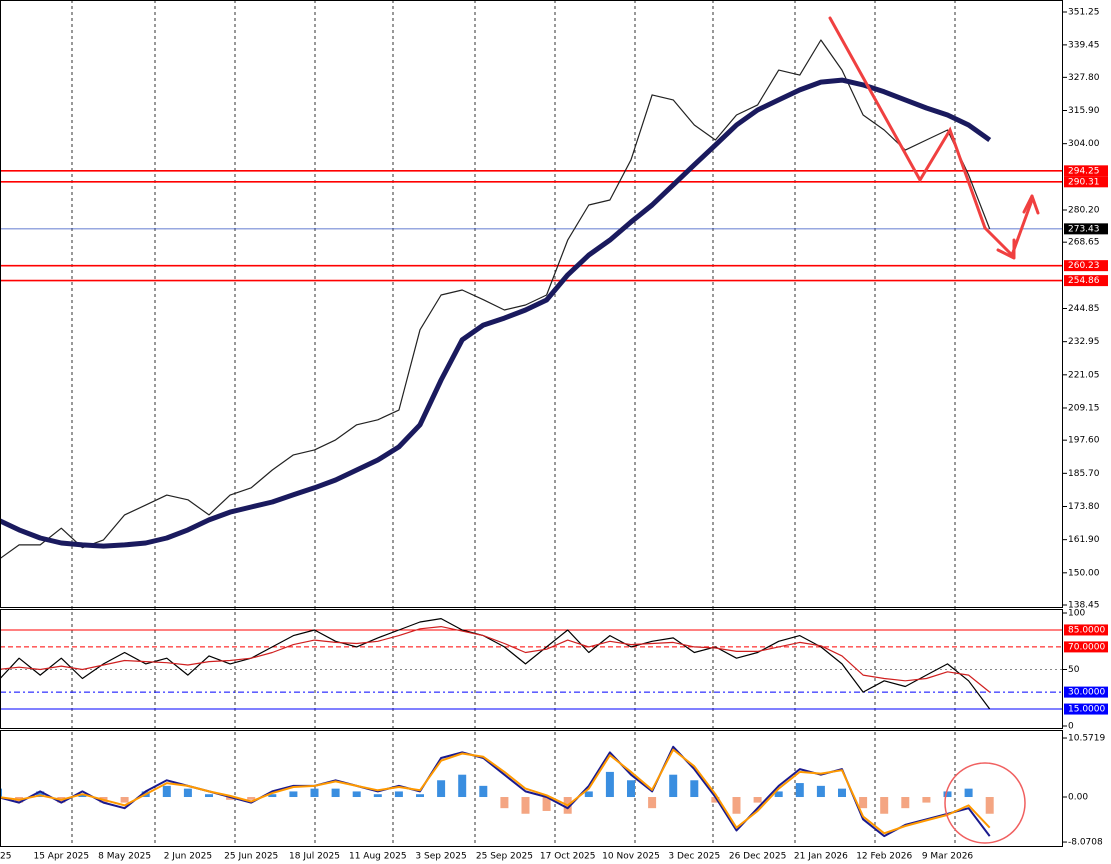 Image resolution: width=1111 pixels, height=864 pixels. I want to click on x-tick-label: 17 Oct 2025, so click(568, 857).